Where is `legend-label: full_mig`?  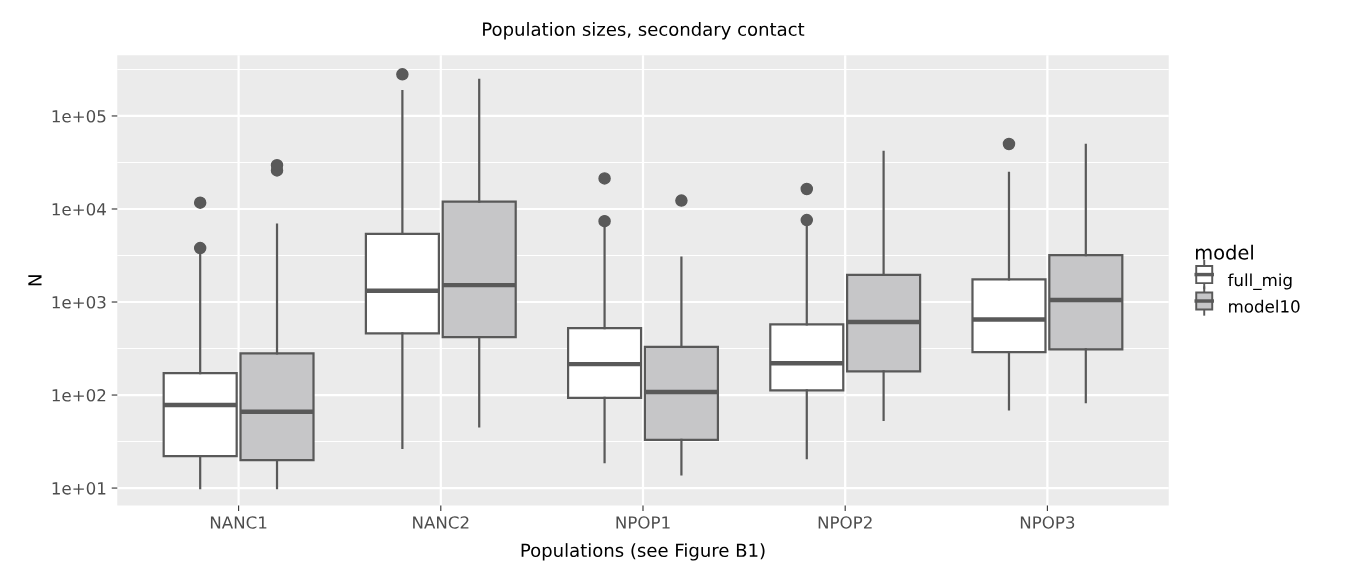 legend-label: full_mig is located at coordinates (1259, 281).